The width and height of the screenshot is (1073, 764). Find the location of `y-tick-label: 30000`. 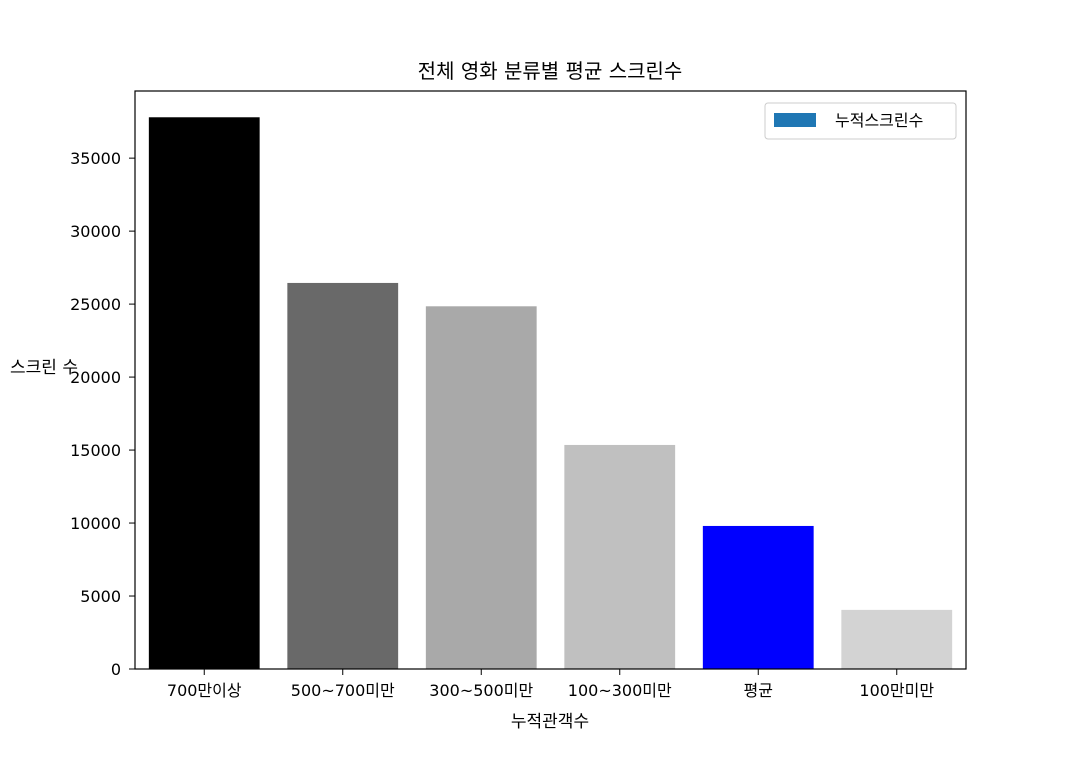

y-tick-label: 30000 is located at coordinates (95, 231).